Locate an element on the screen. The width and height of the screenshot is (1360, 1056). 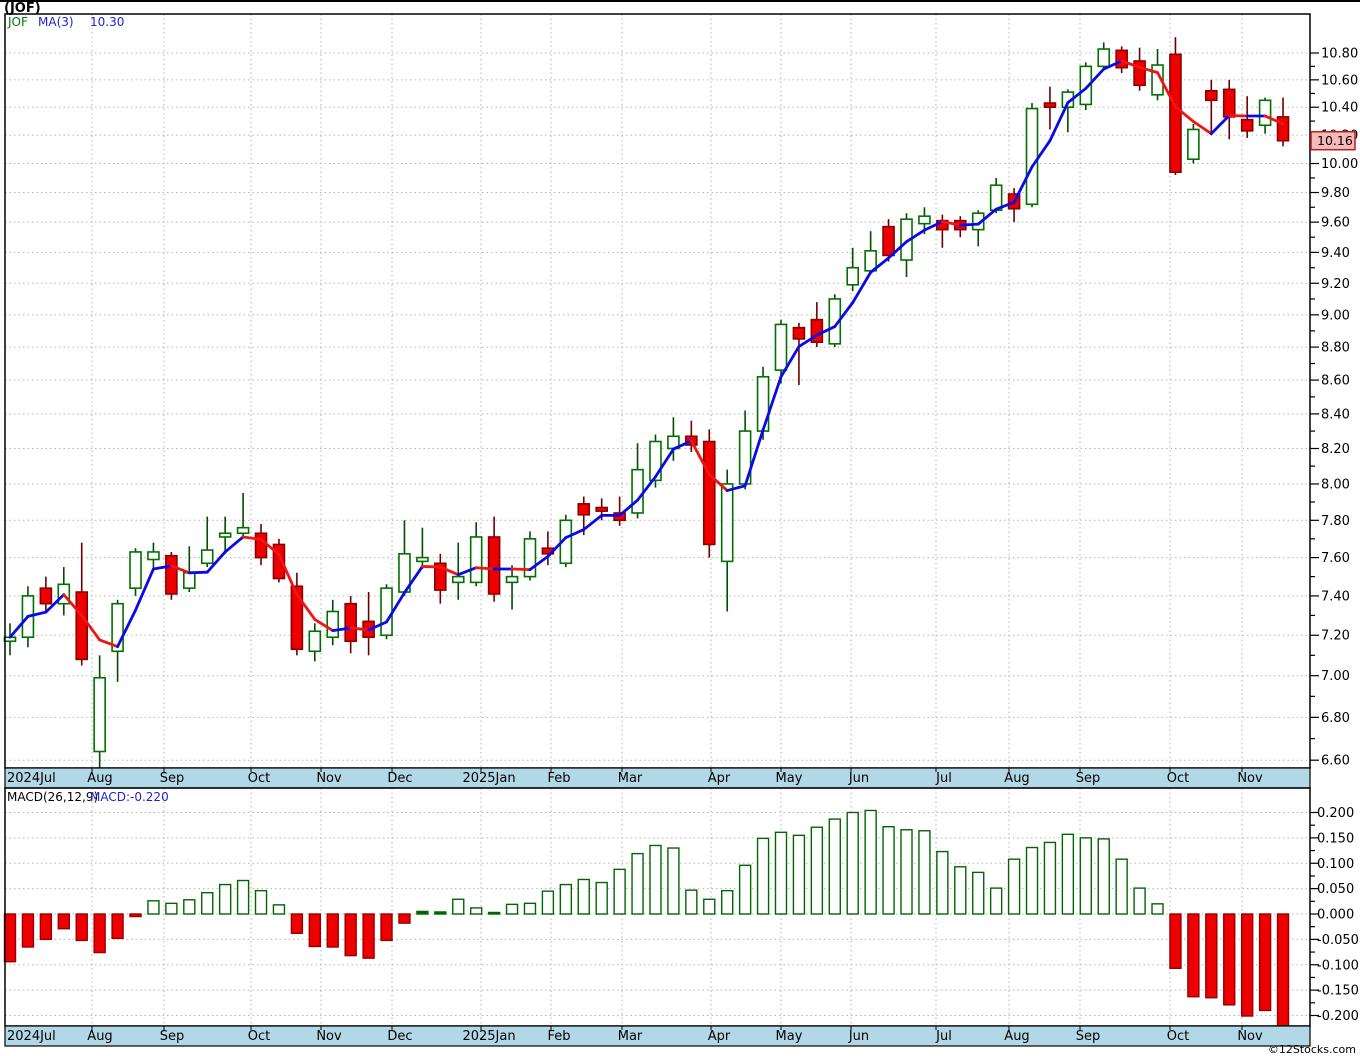
price-tick-label: 10.60 is located at coordinates (1339, 80).